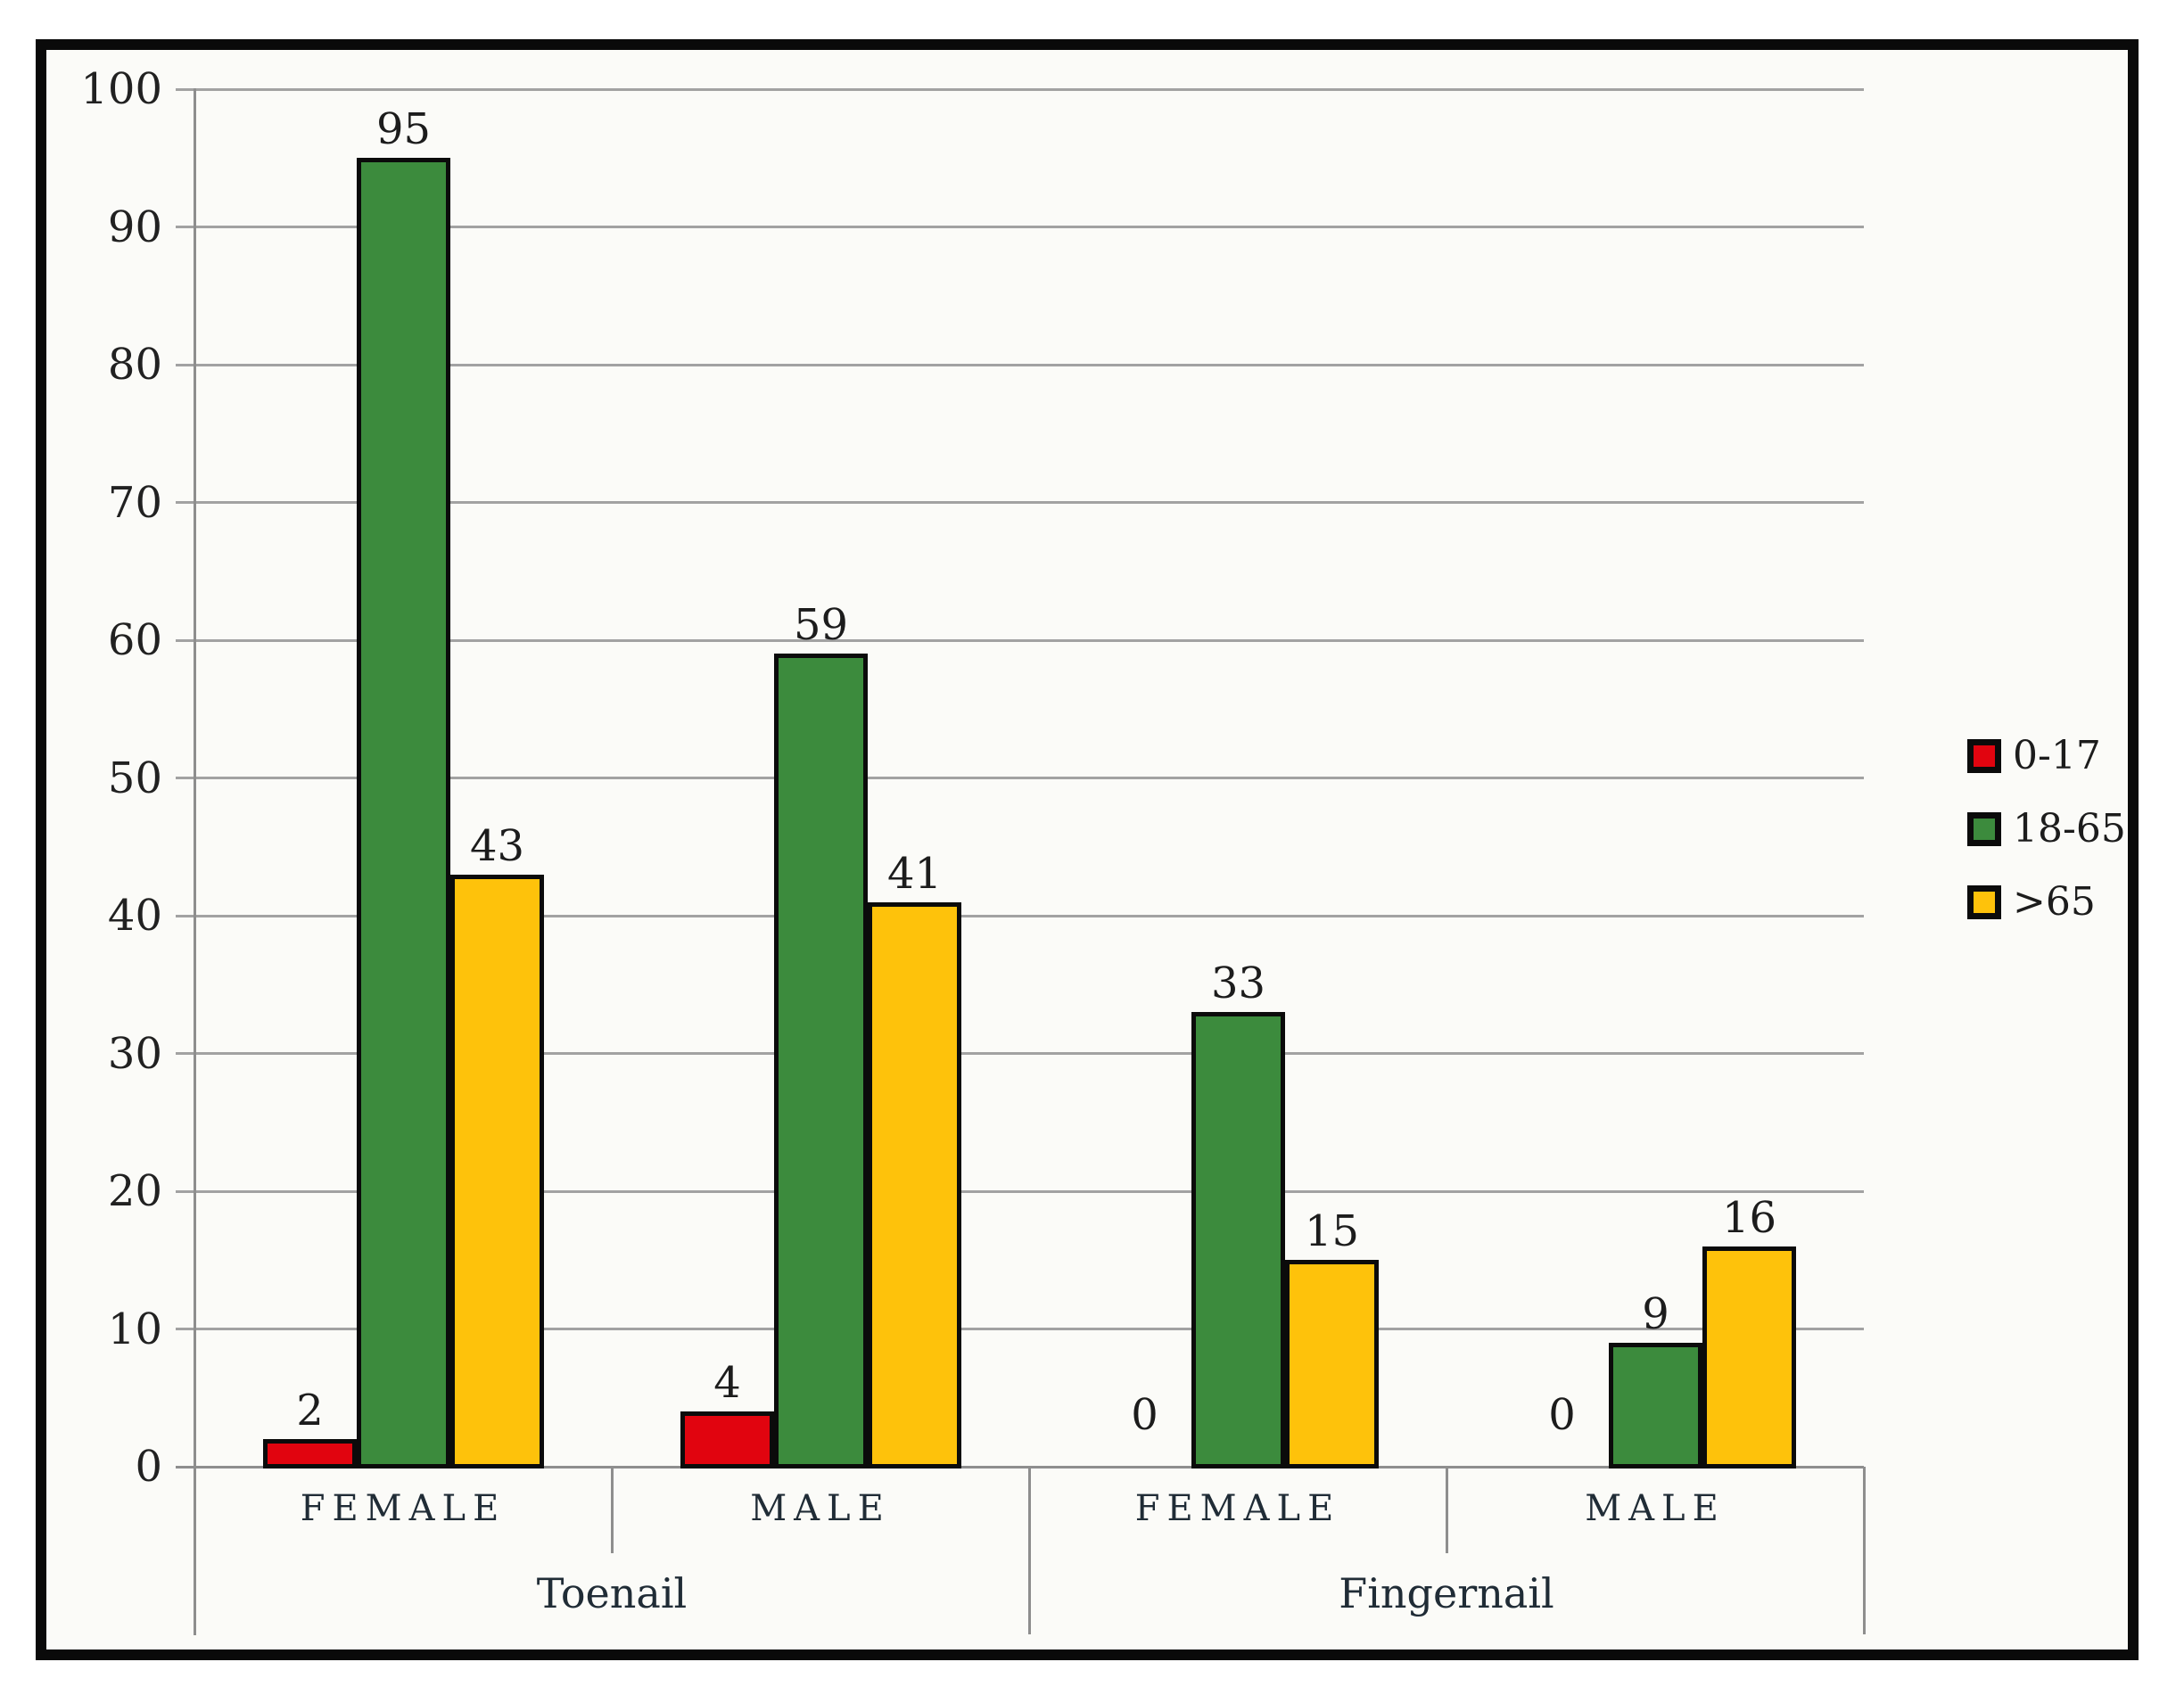  I want to click on bar--65-fingernail-male, so click(1749, 1357).